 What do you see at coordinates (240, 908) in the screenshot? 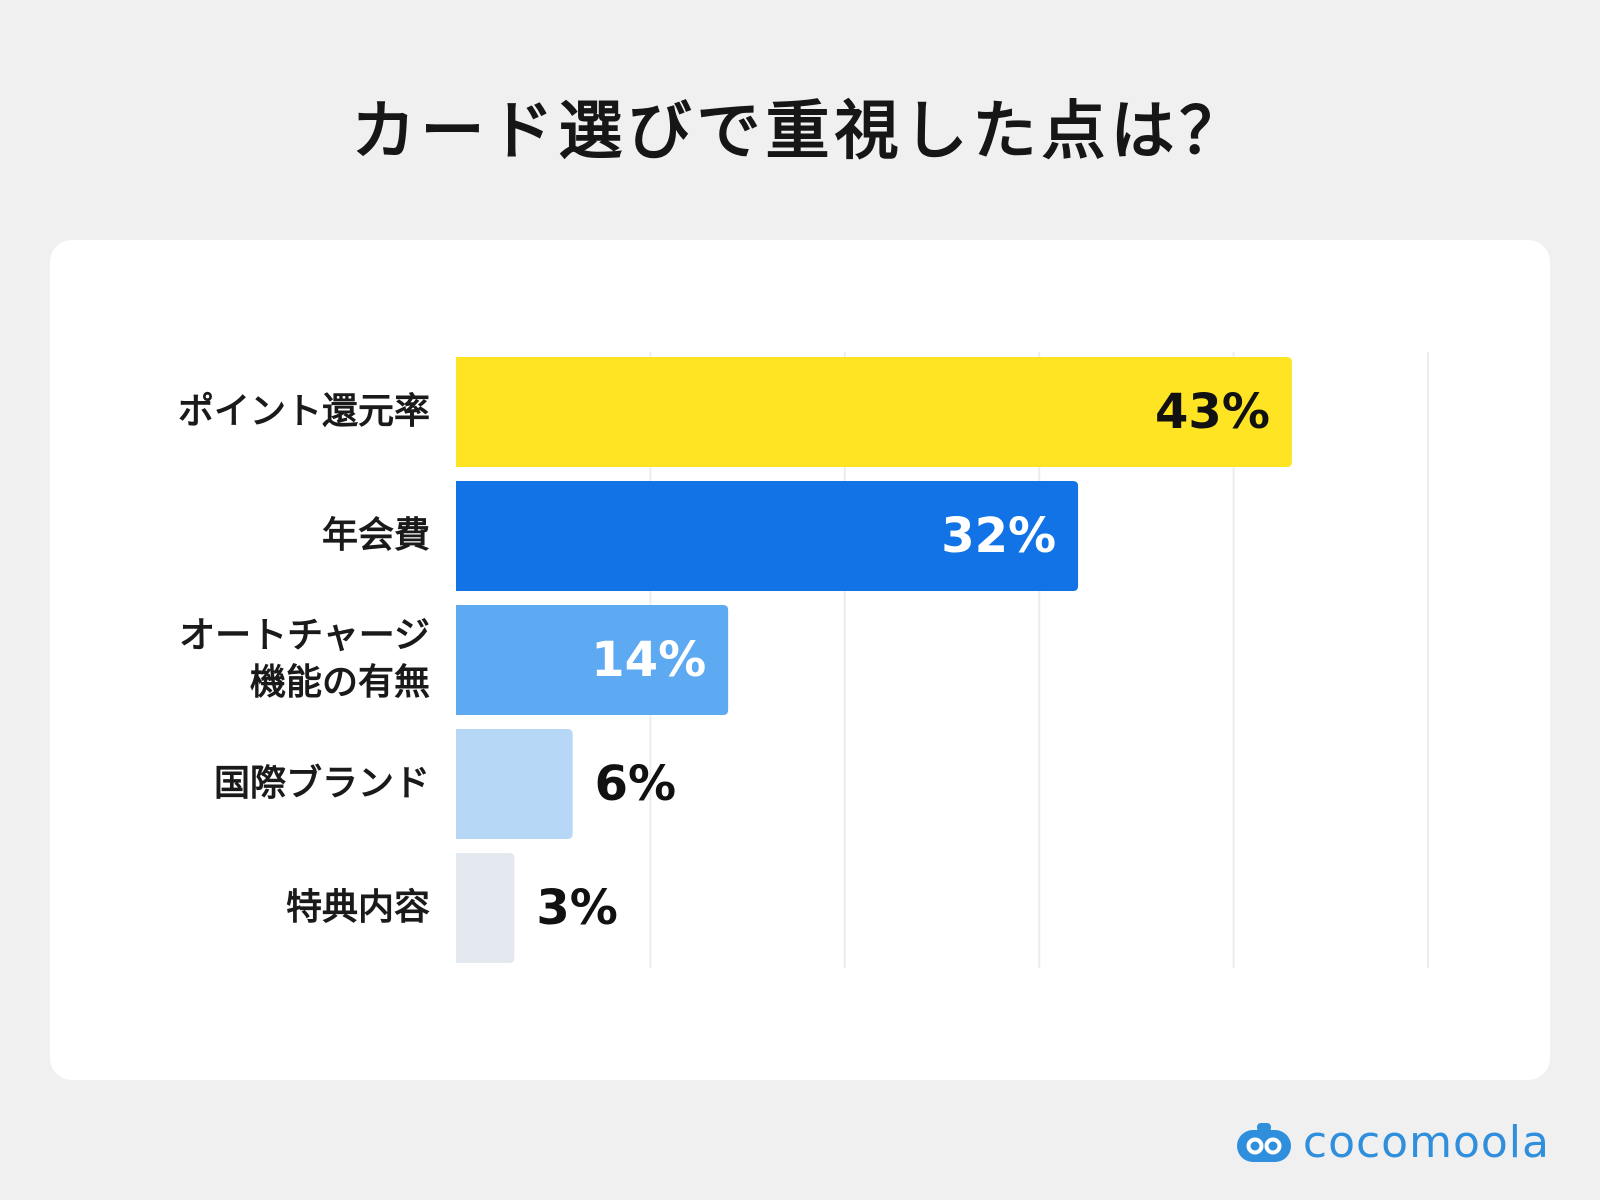
I see `category-label: 特典内容` at bounding box center [240, 908].